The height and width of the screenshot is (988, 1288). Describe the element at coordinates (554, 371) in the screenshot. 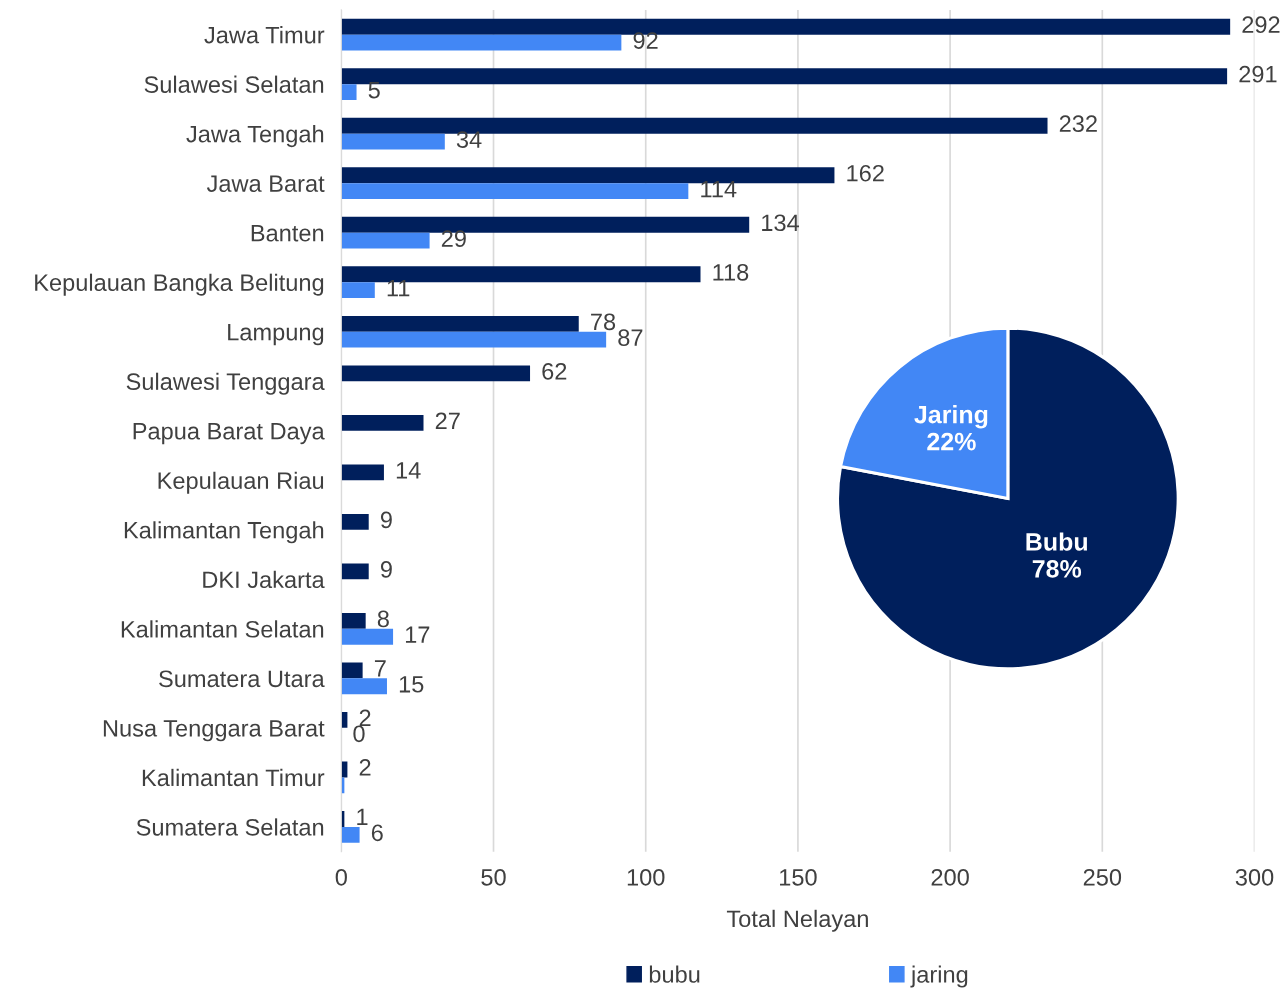

I see `data-label: 62` at that location.